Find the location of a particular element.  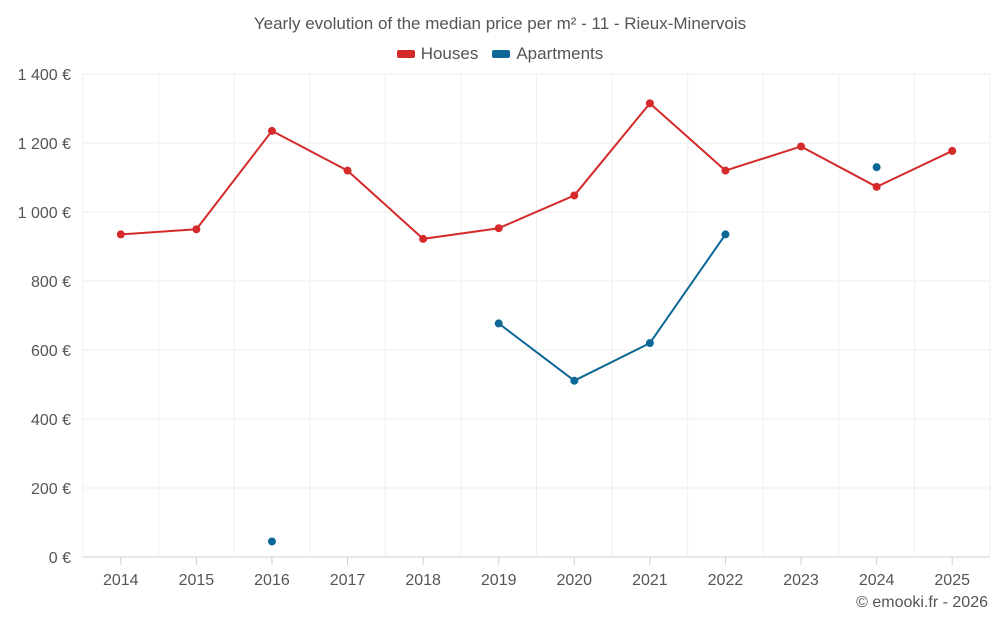

x-tick-label: 2021 is located at coordinates (650, 580).